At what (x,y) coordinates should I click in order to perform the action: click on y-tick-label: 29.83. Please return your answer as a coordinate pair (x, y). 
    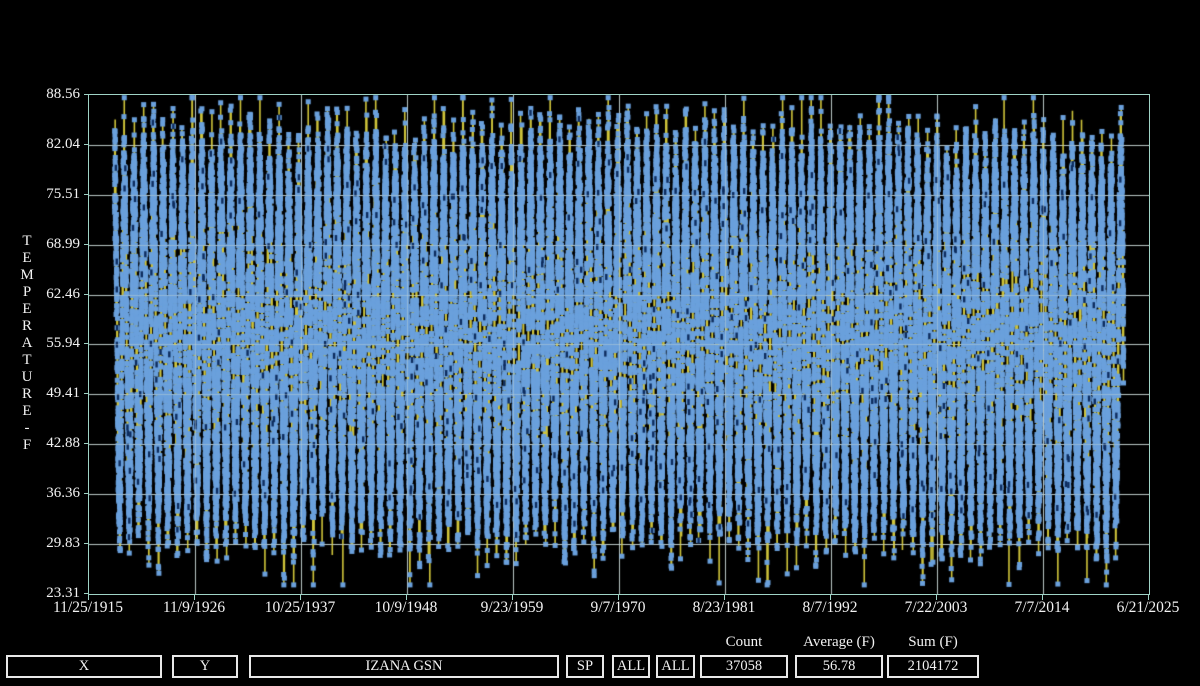
    Looking at the image, I should click on (63, 543).